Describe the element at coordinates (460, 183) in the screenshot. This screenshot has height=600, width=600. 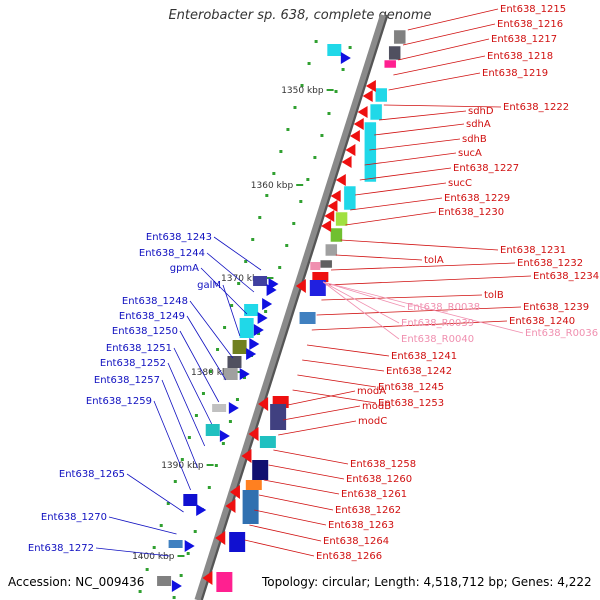
I see `reverse-gene-label: sucC` at that location.